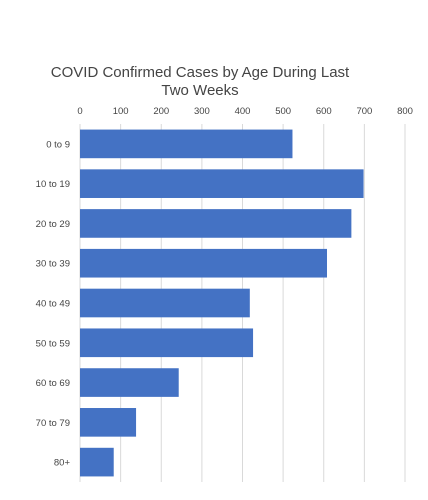 This screenshot has height=500, width=428. I want to click on chart-title-line-1: COVID Confirmed Cases by Age During Last, so click(200, 72).